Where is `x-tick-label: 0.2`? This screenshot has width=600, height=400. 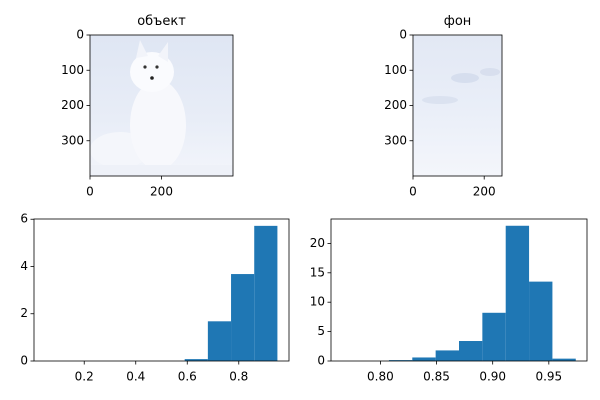
x-tick-label: 0.2 is located at coordinates (84, 377).